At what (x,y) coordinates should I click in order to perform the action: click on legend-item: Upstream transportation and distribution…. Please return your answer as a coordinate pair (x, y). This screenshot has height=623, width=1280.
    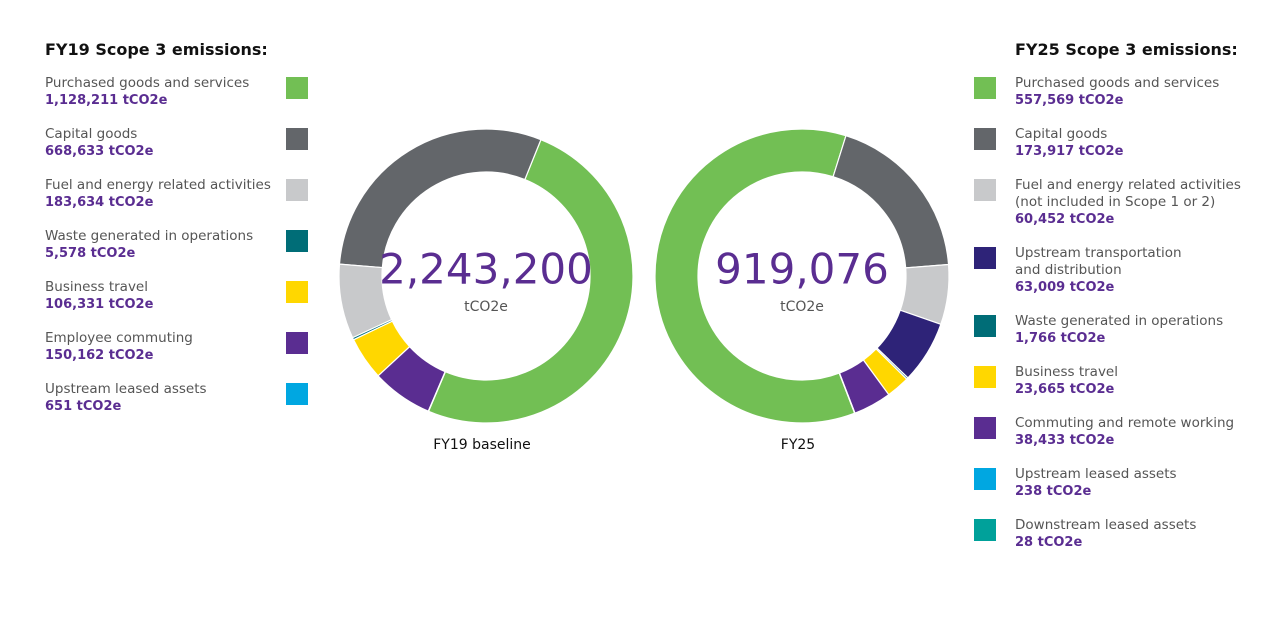
    Looking at the image, I should click on (1119, 271).